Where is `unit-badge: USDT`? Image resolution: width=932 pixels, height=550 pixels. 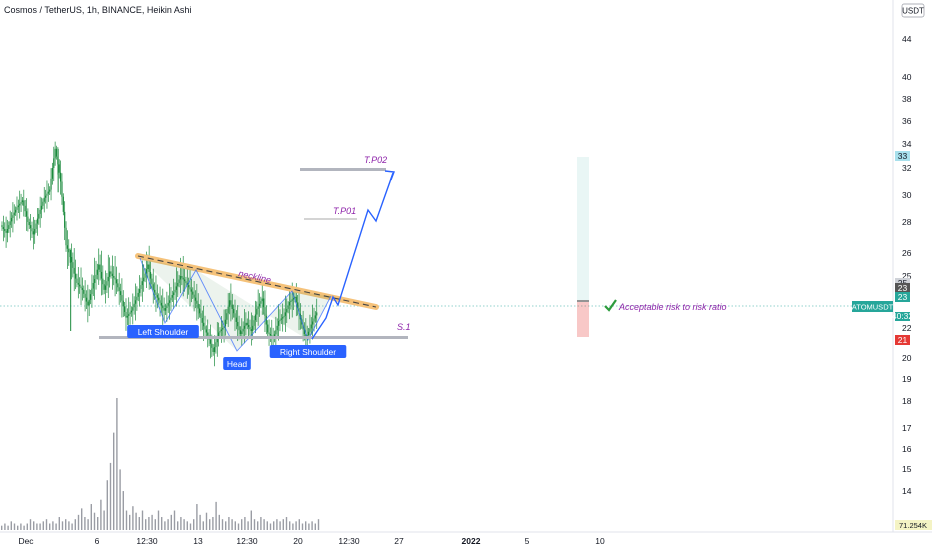
unit-badge: USDT is located at coordinates (913, 10).